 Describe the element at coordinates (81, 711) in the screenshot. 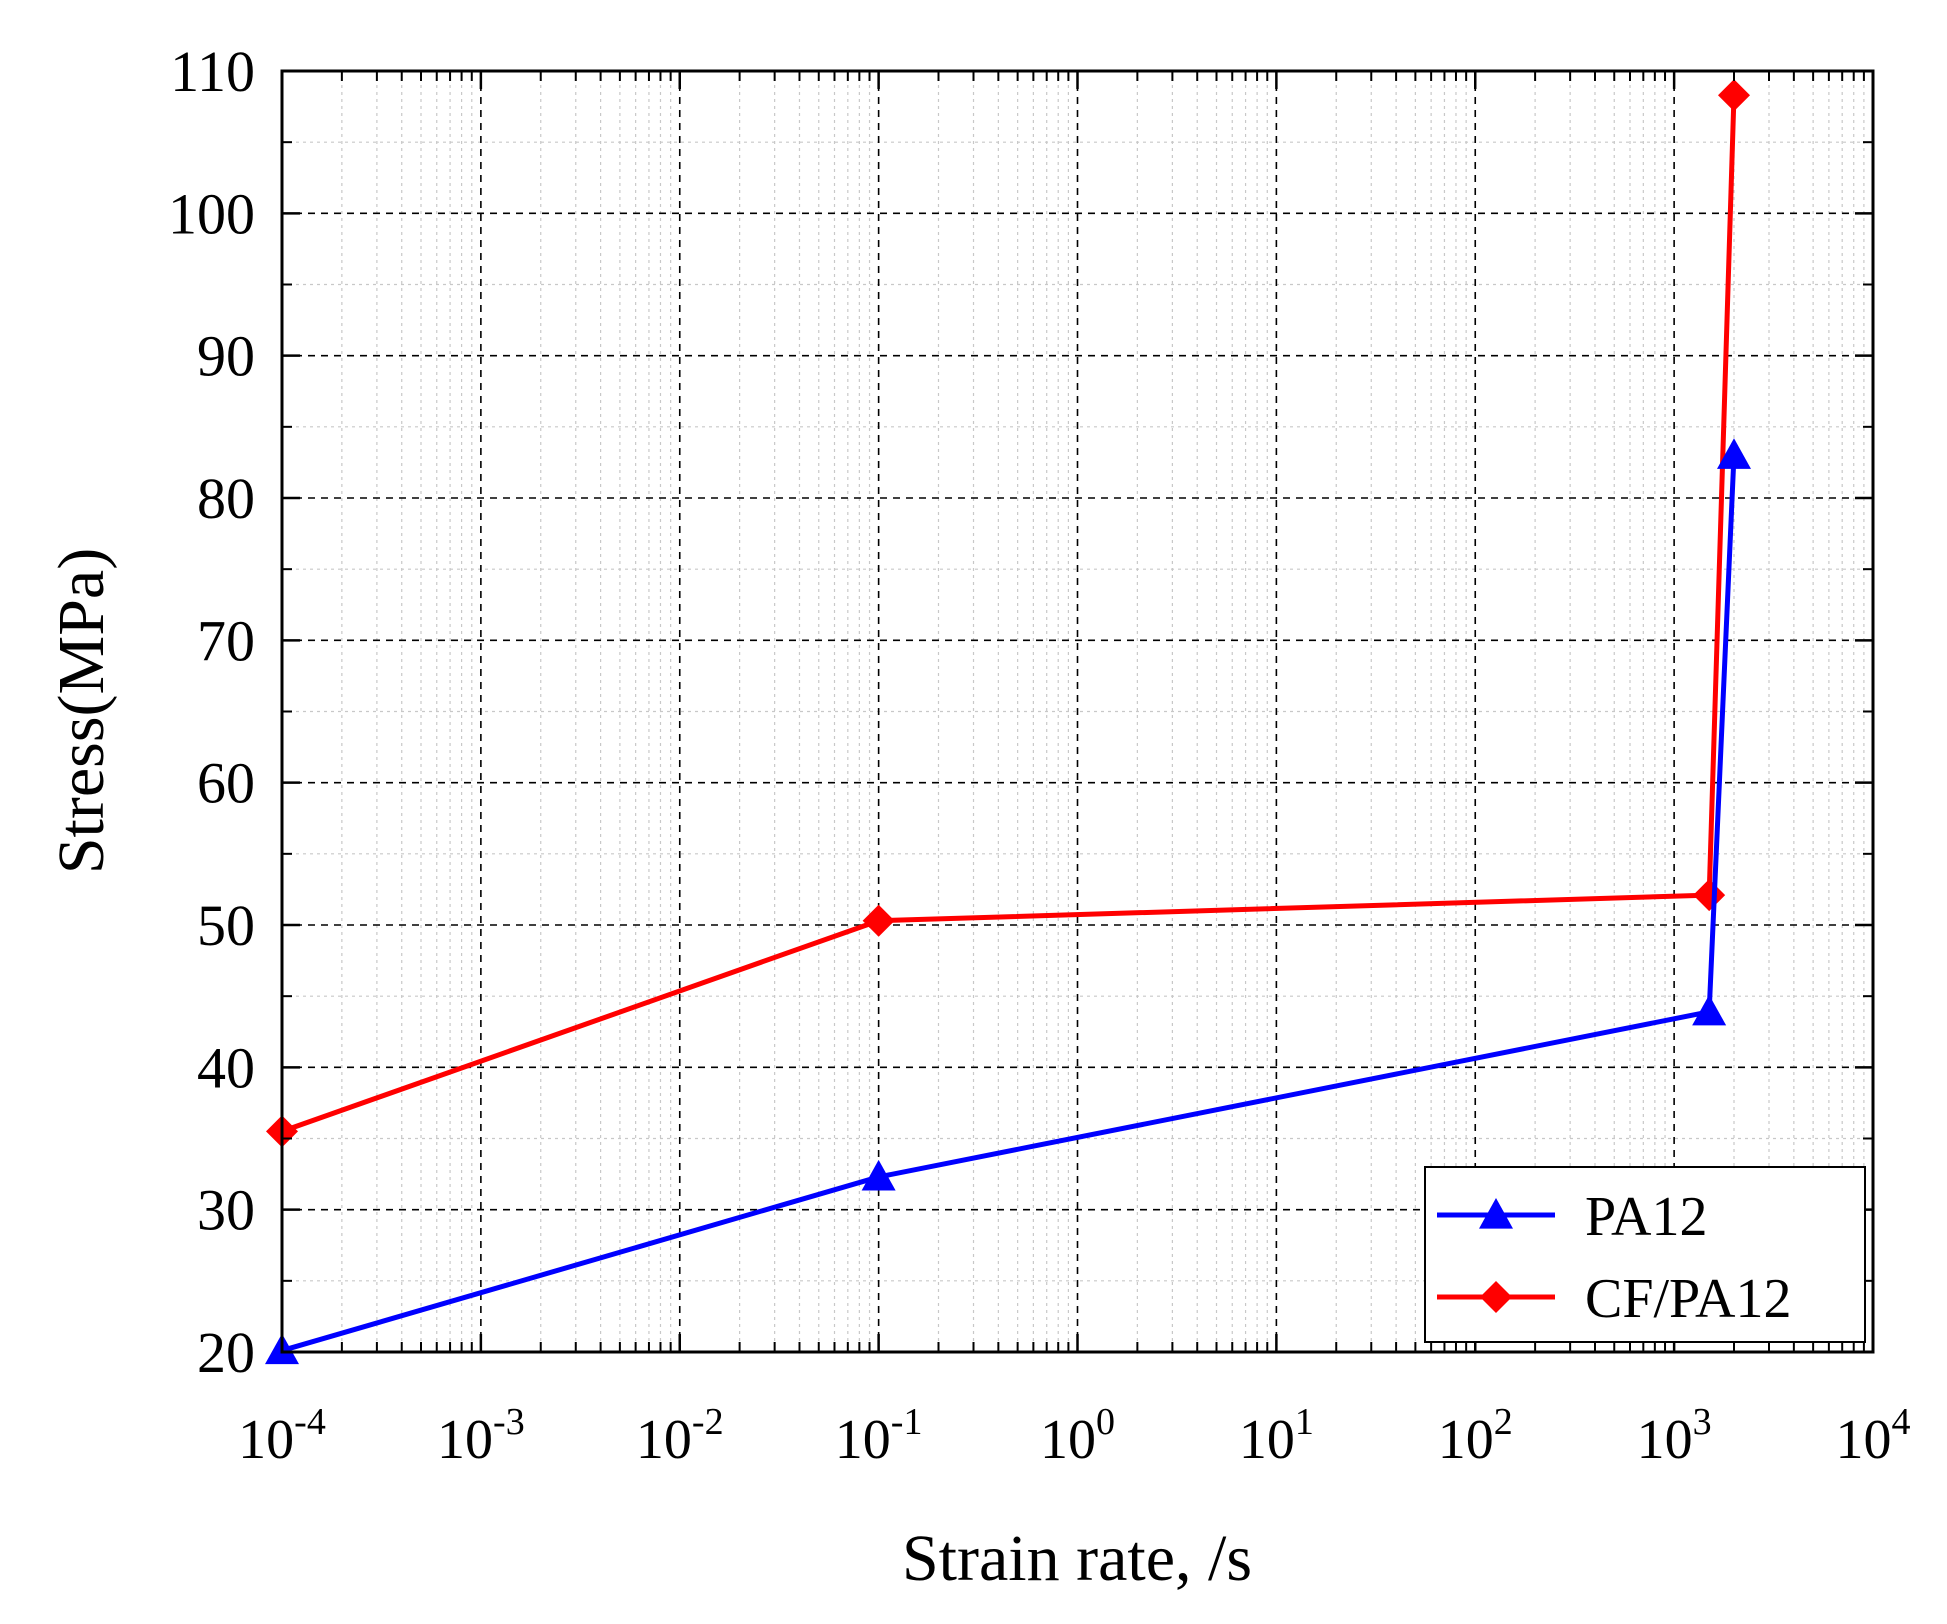

I see `y-axis-title: Stress(MPa)` at that location.